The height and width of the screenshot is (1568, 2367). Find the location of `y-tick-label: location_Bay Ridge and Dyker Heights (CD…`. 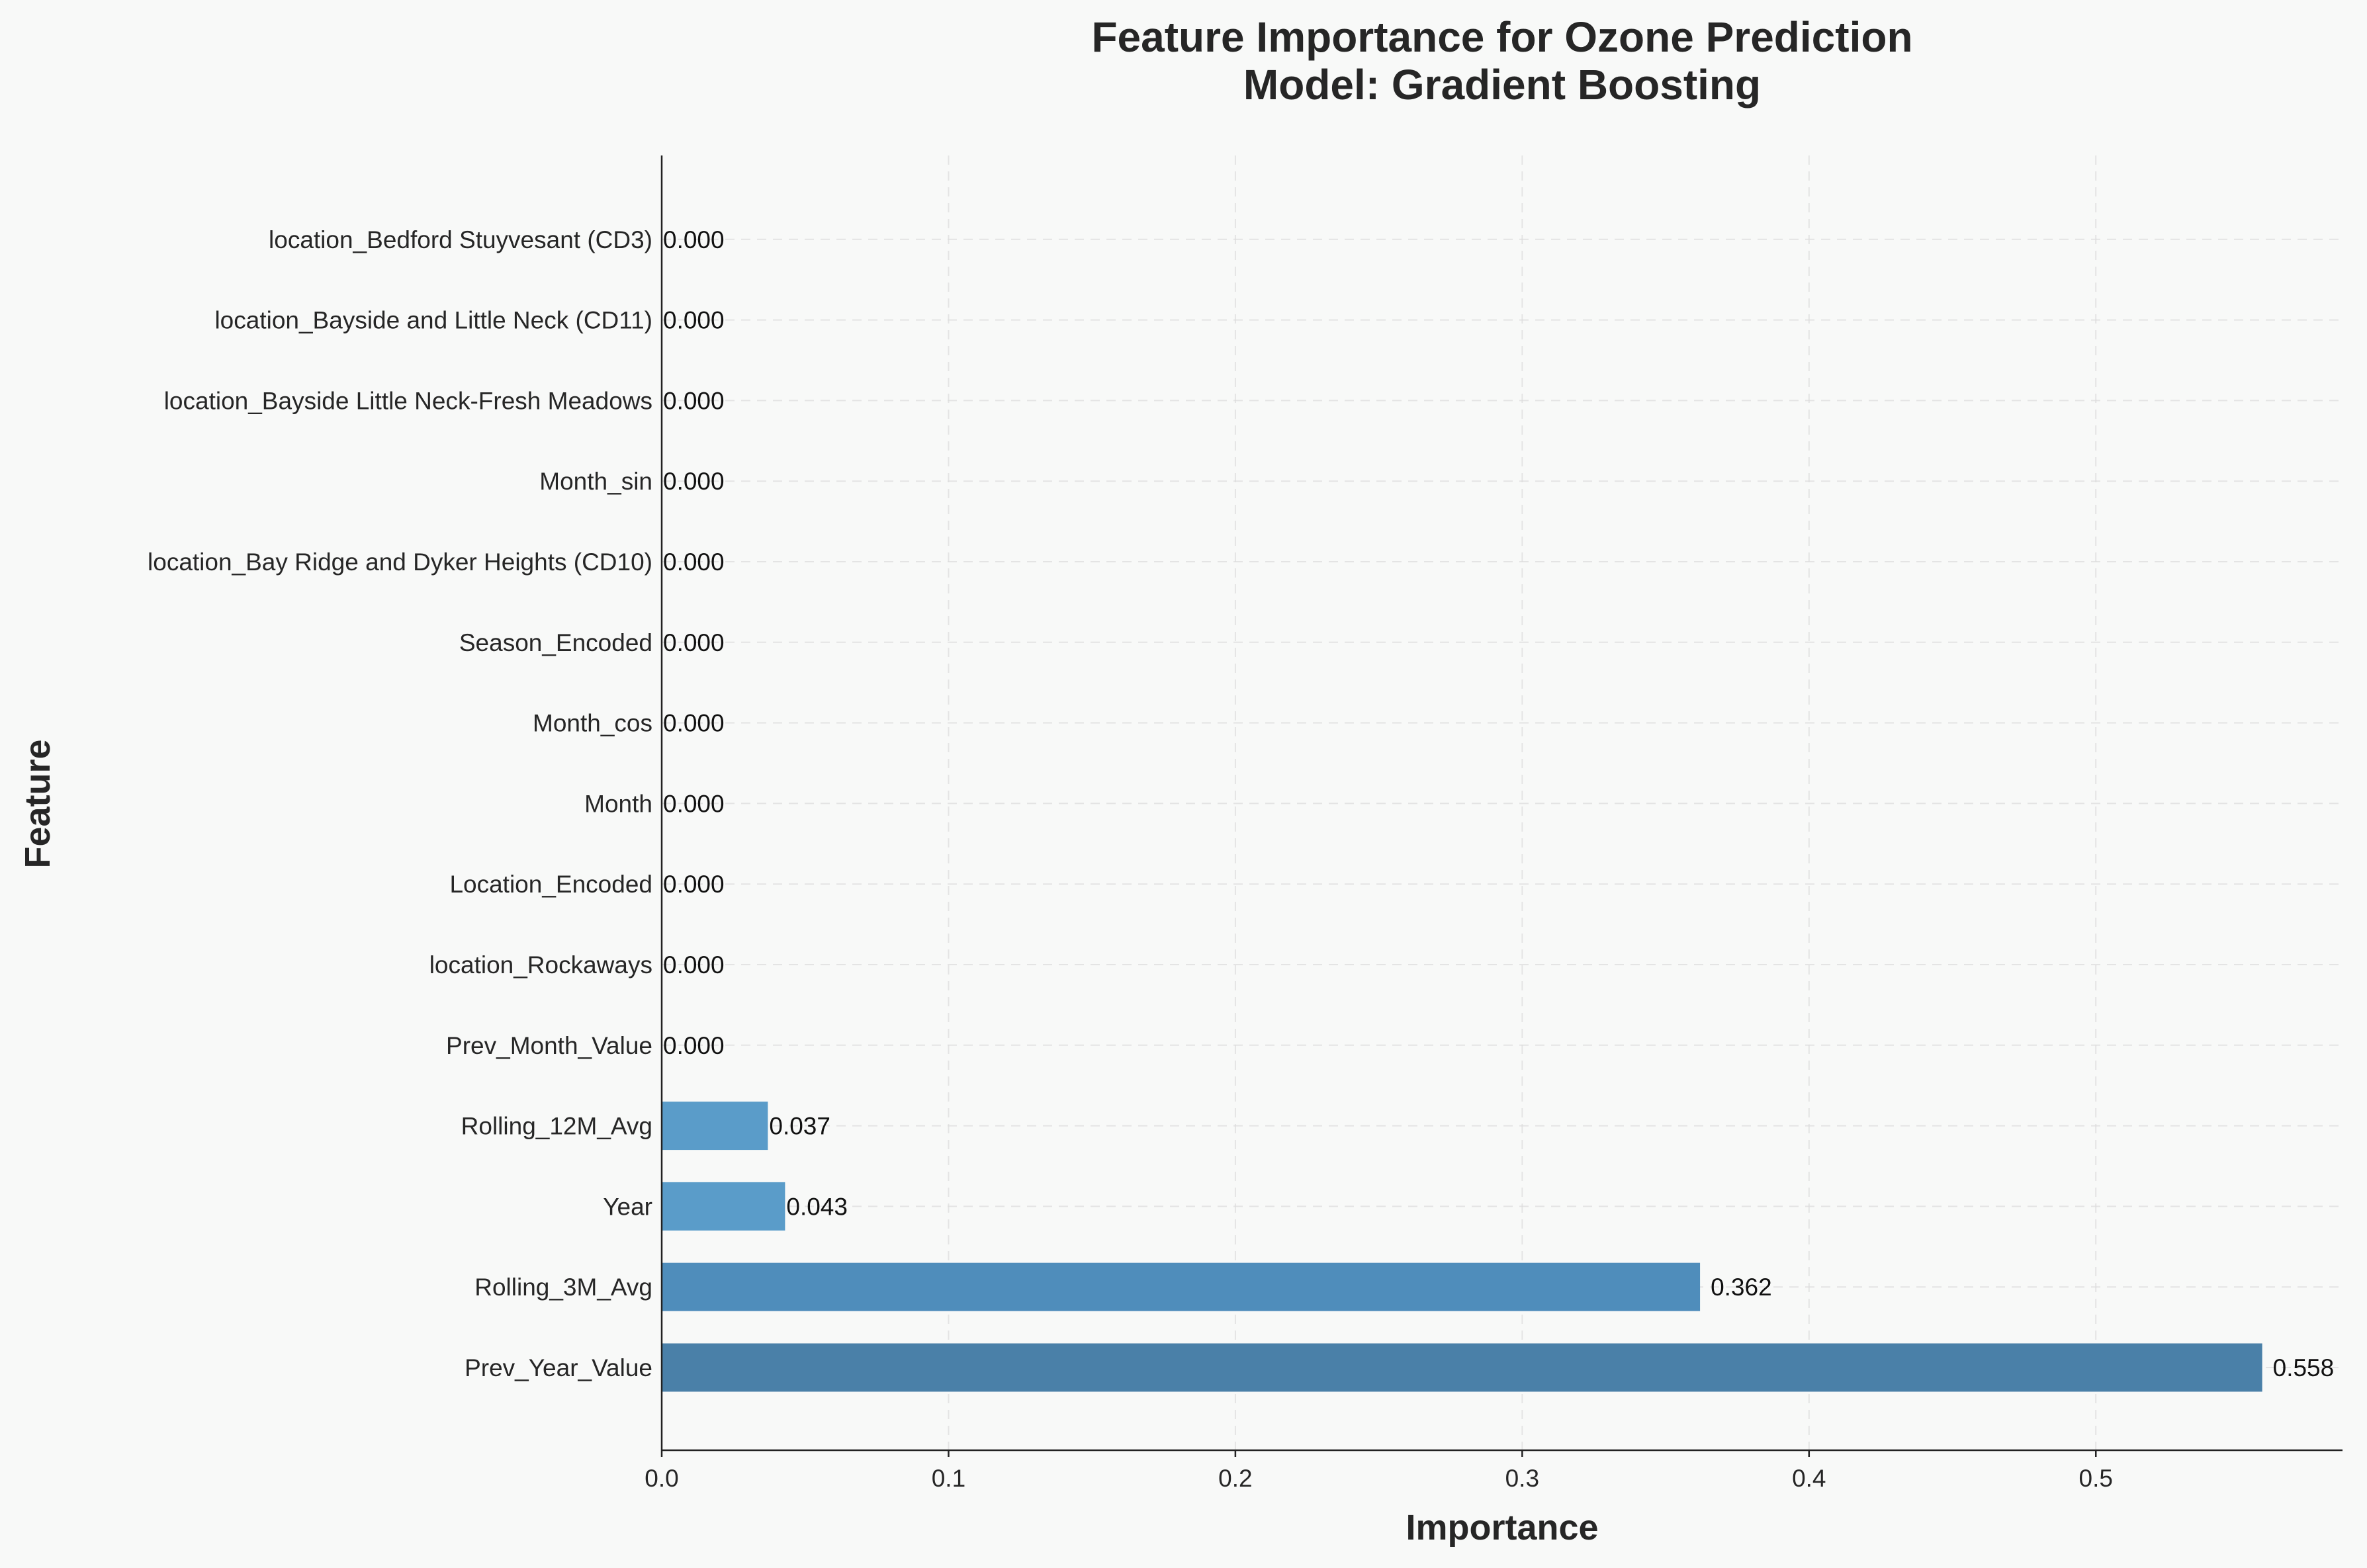

y-tick-label: location_Bay Ridge and Dyker Heights (CD… is located at coordinates (400, 562).